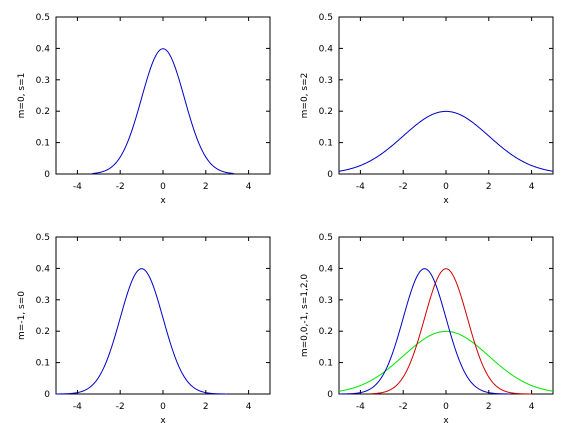 The image size is (568, 423). Describe the element at coordinates (305, 316) in the screenshot. I see `y-axis-label: m=0,0,-1, s=1,2,0` at that location.